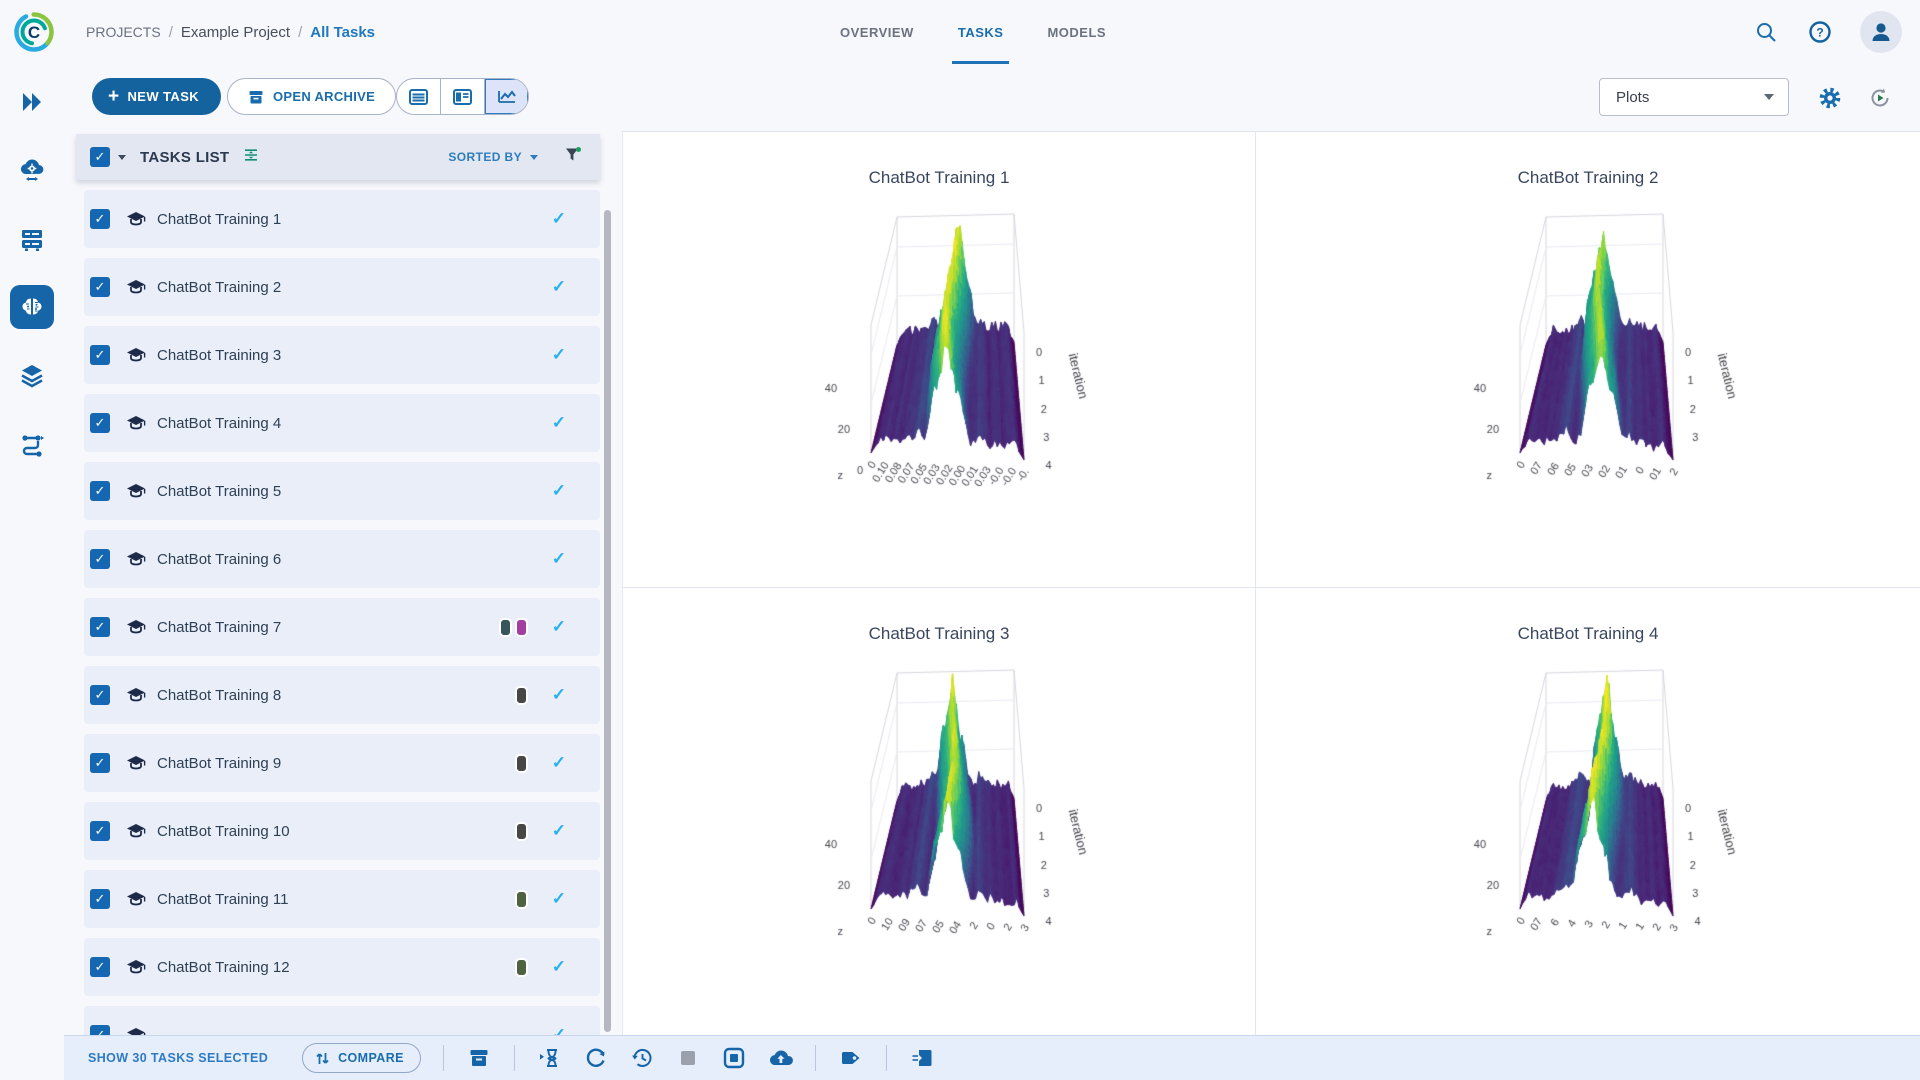  Describe the element at coordinates (550, 1058) in the screenshot. I see `enqueue-icon` at that location.